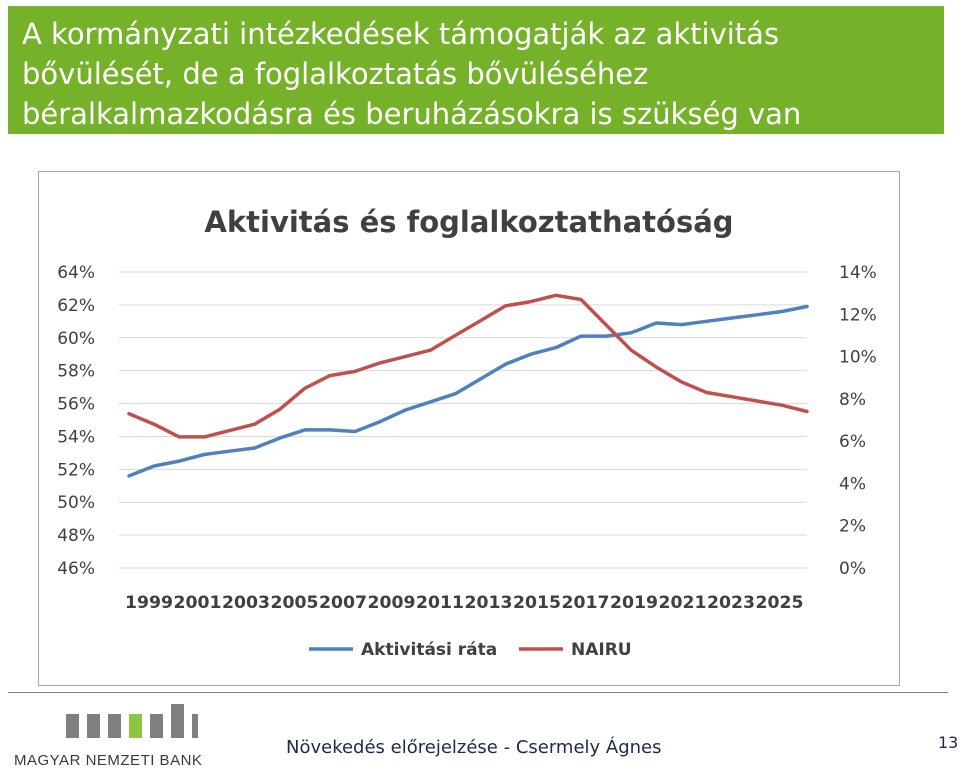 This screenshot has width=960, height=775. What do you see at coordinates (634, 603) in the screenshot?
I see `x-tick-label: 2019` at bounding box center [634, 603].